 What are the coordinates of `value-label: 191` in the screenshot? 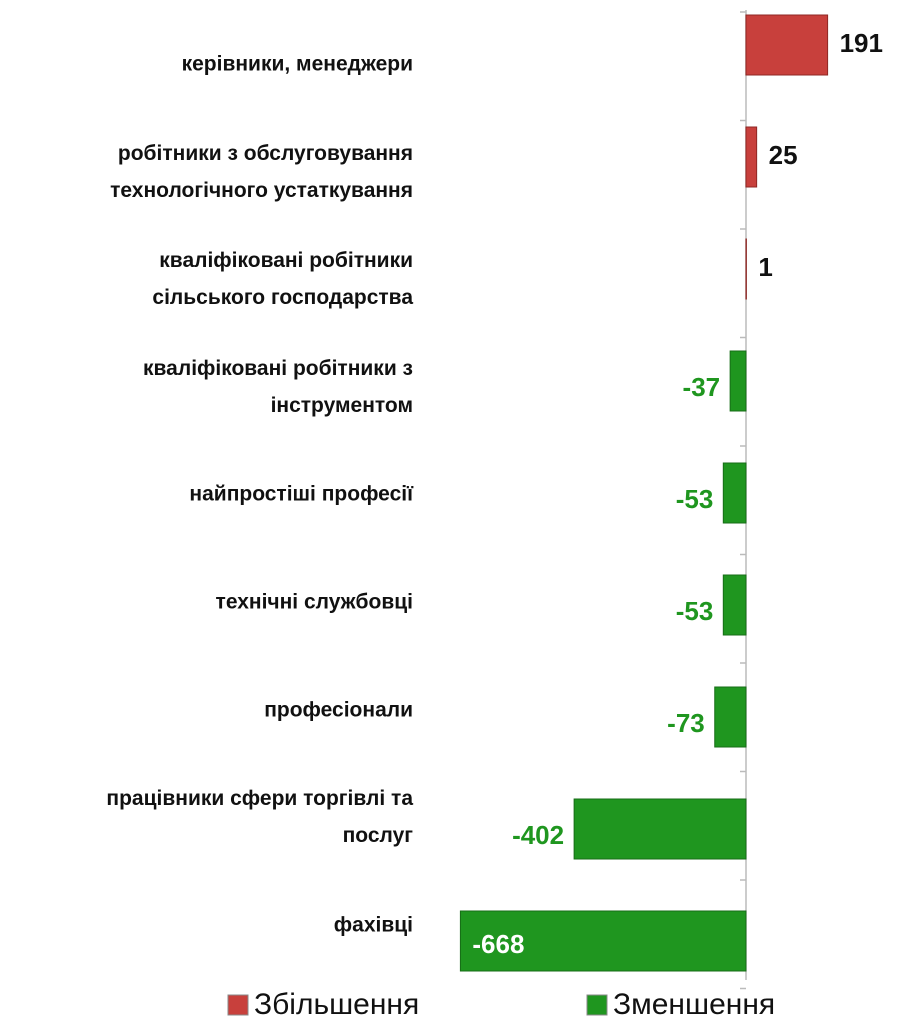 It's located at (861, 43).